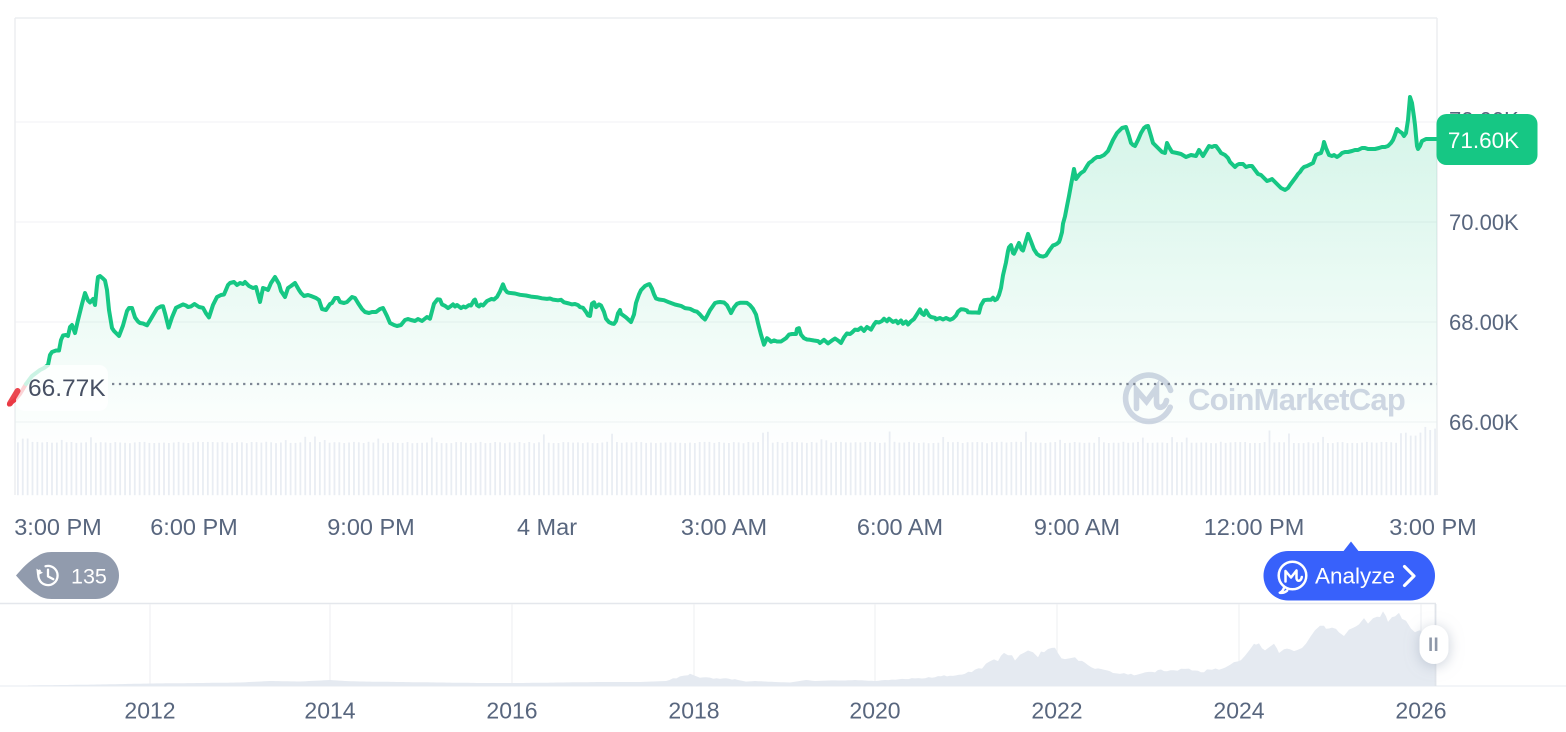 The height and width of the screenshot is (732, 1566). Describe the element at coordinates (724, 527) in the screenshot. I see `svg-text: 3:00 AM` at that location.